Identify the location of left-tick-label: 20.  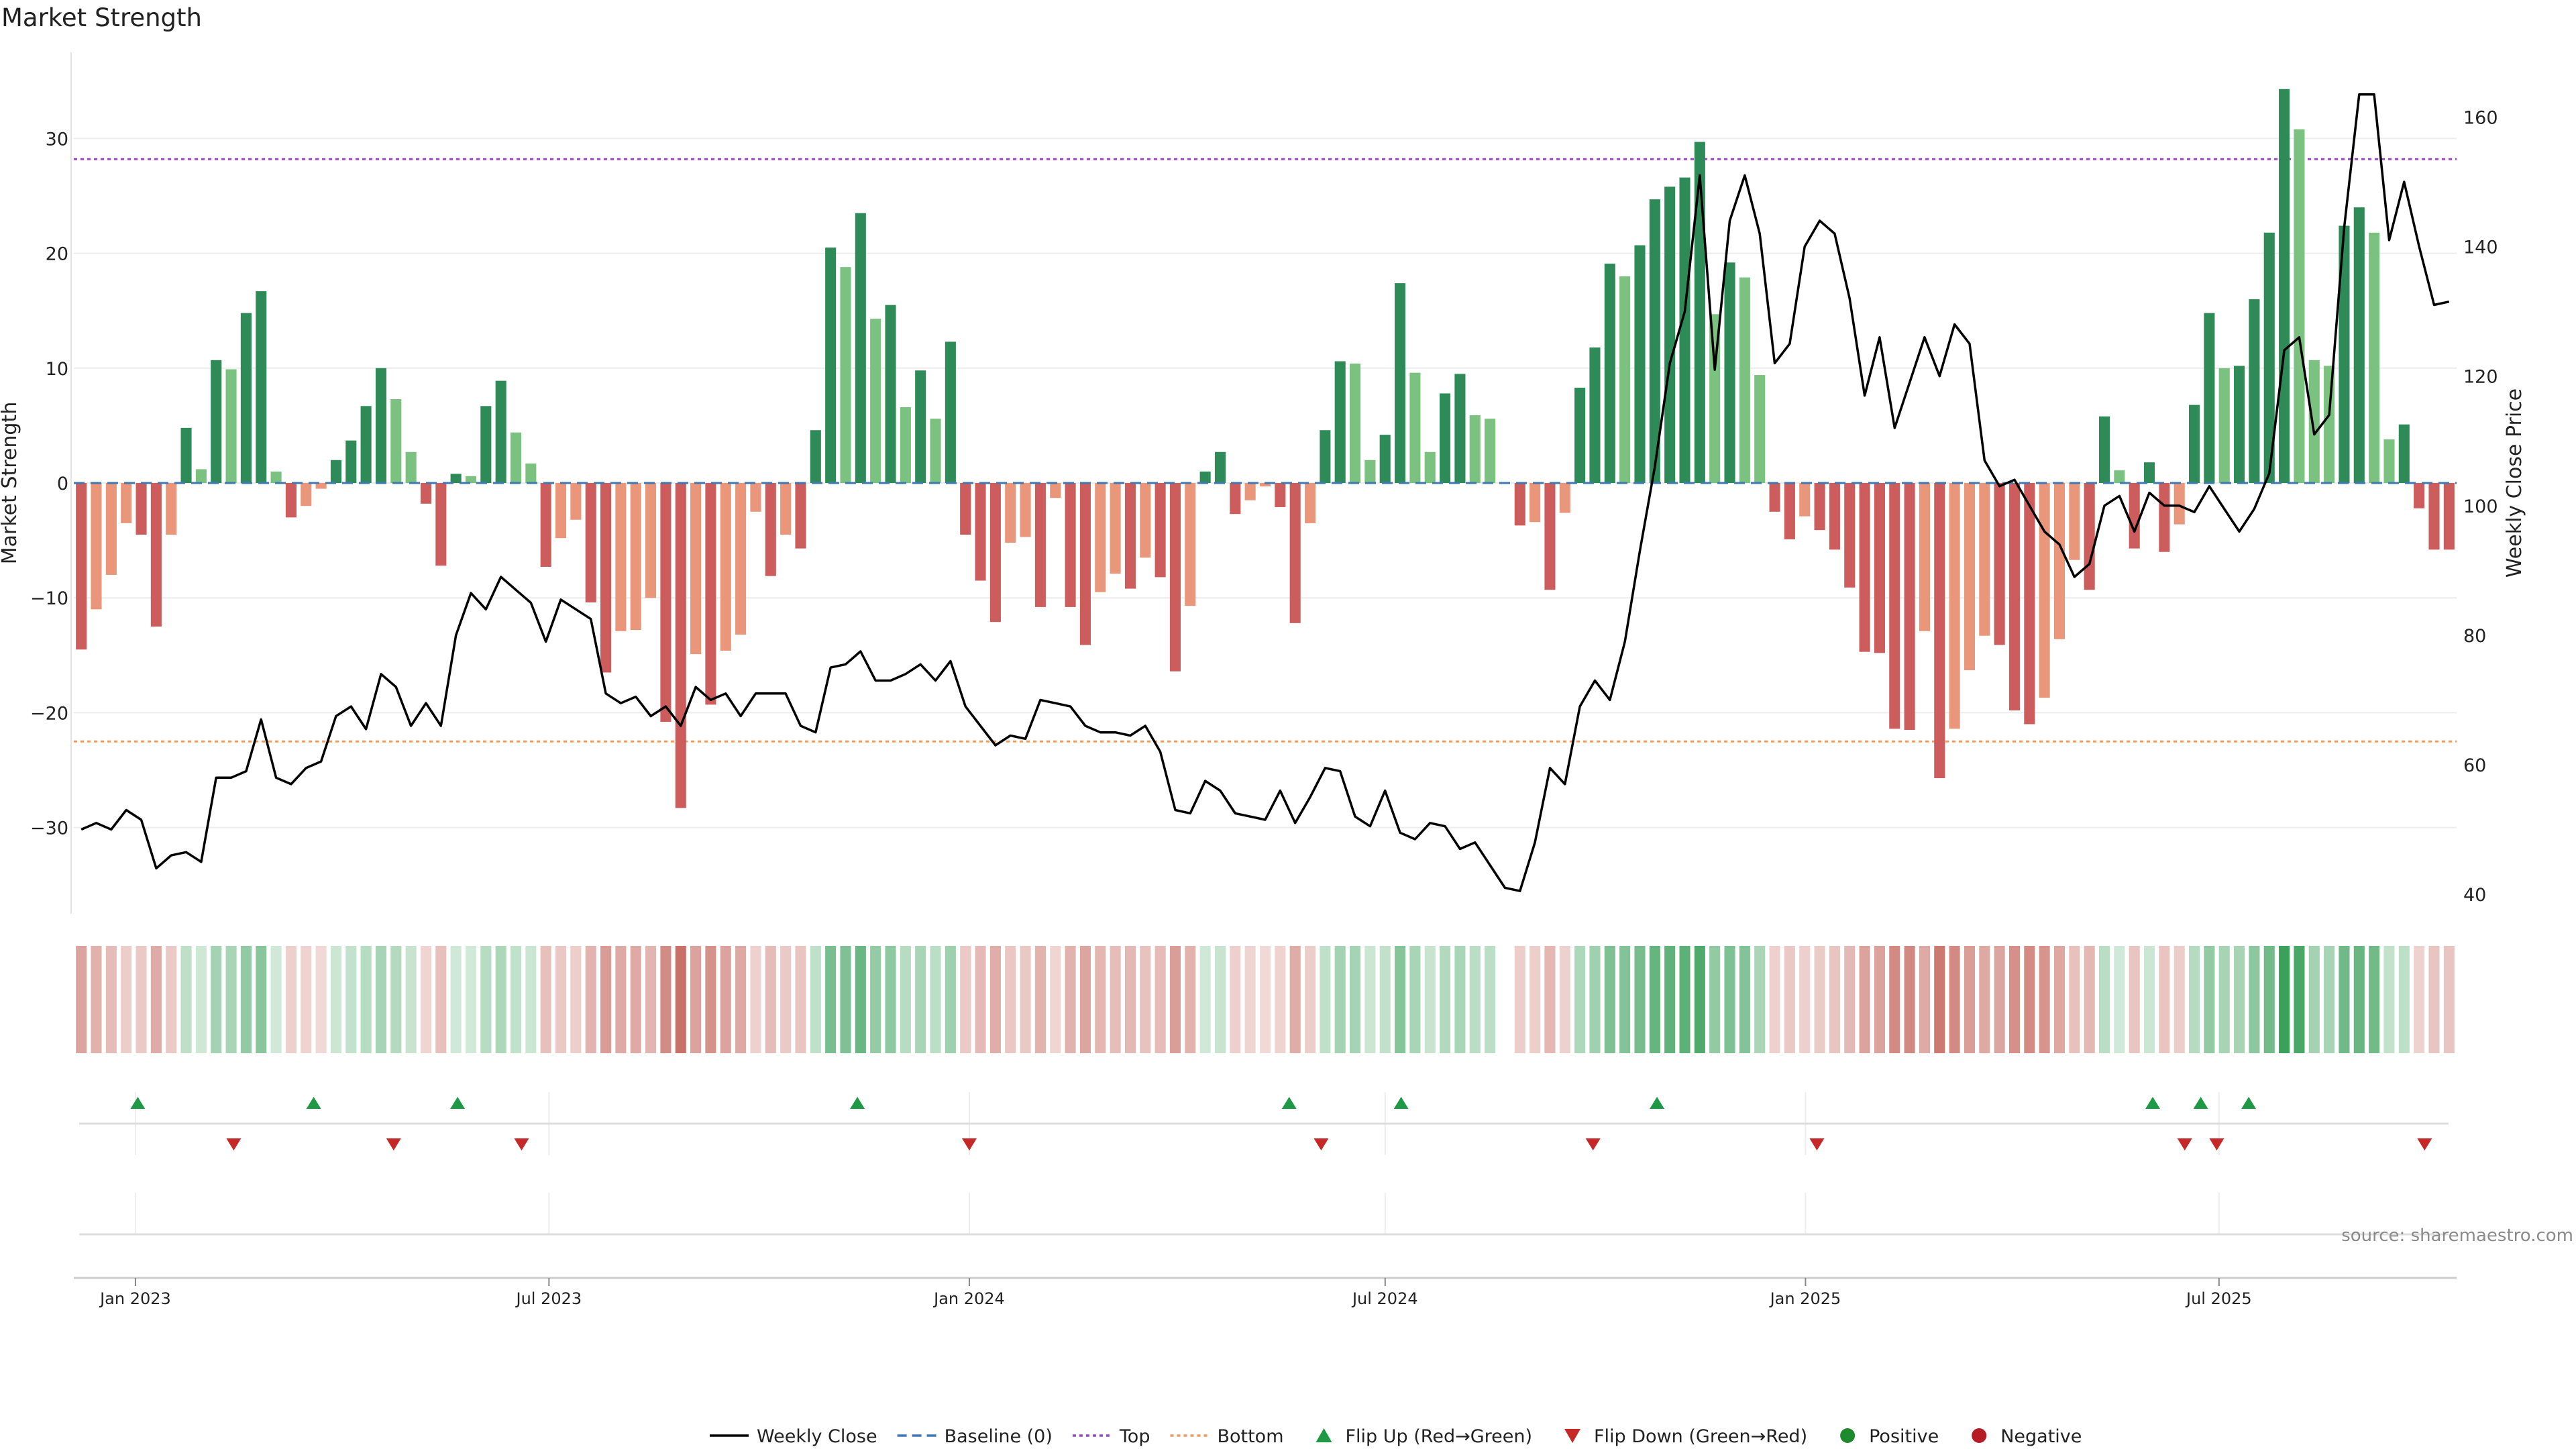
(57, 254).